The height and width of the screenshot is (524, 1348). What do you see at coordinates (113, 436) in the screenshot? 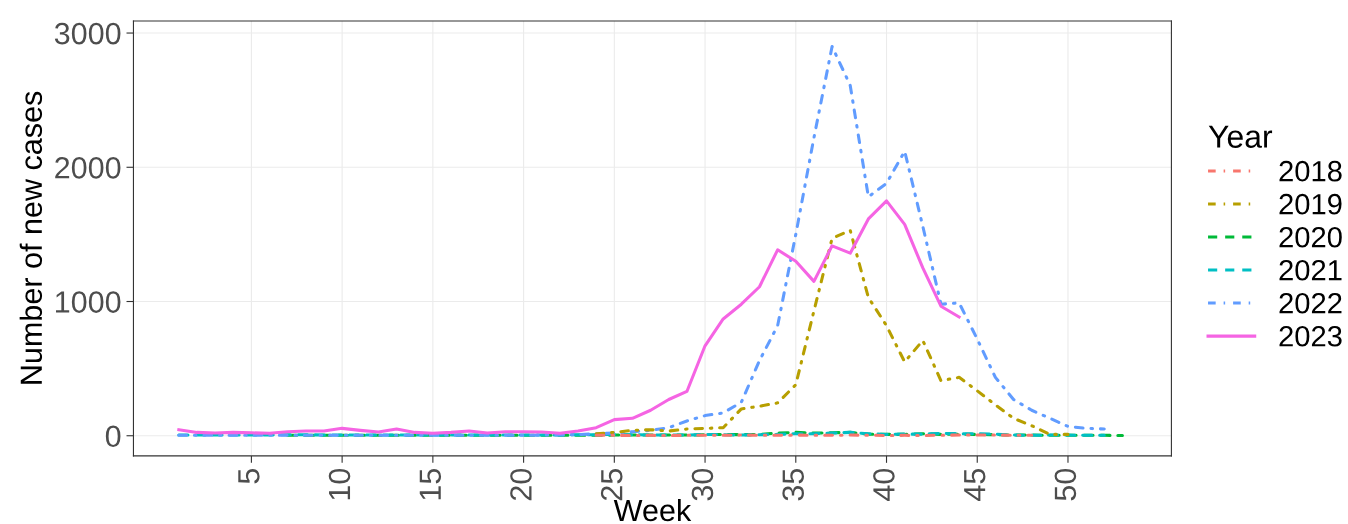
I see `y-tick-label: 0` at bounding box center [113, 436].